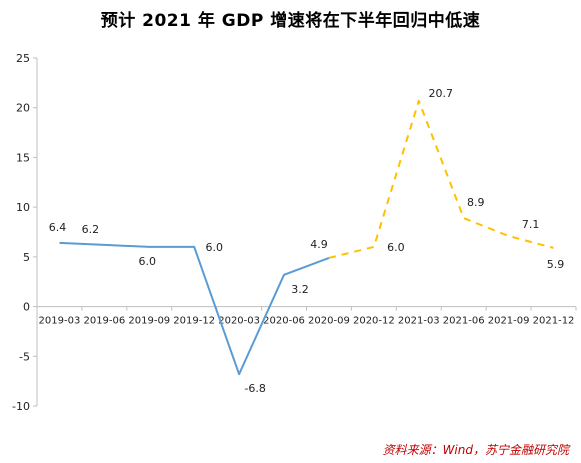  Describe the element at coordinates (329, 321) in the screenshot. I see `x-tick-label: 2020-09` at that location.